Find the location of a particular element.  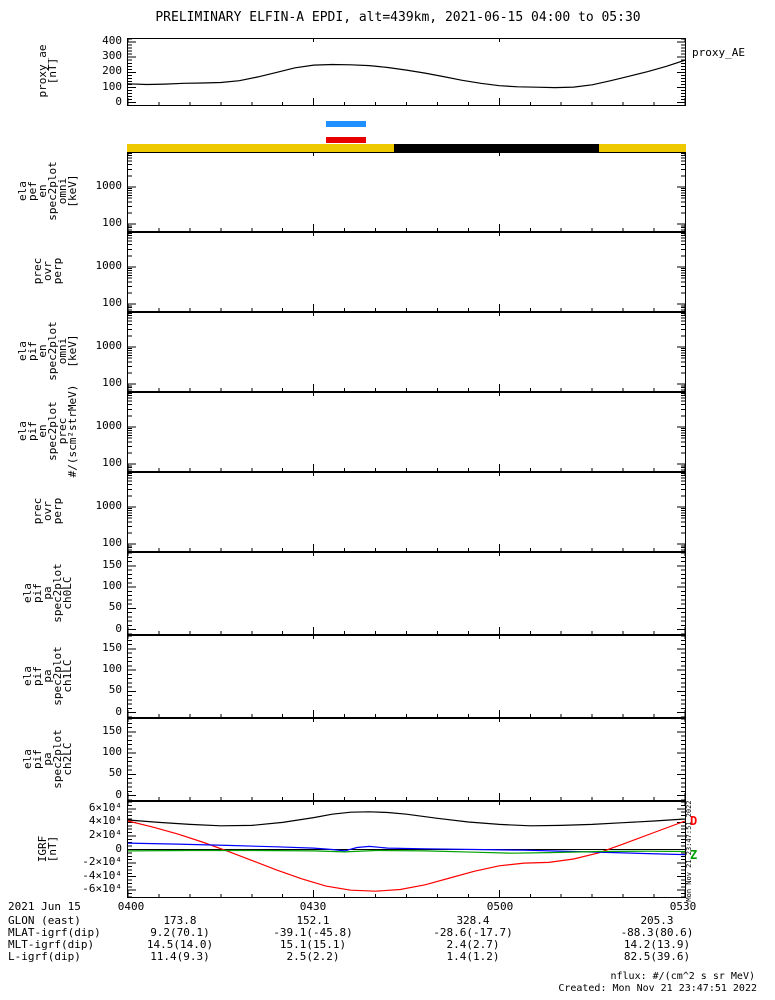

x-tick-label-0400: 0400 is located at coordinates (131, 906).